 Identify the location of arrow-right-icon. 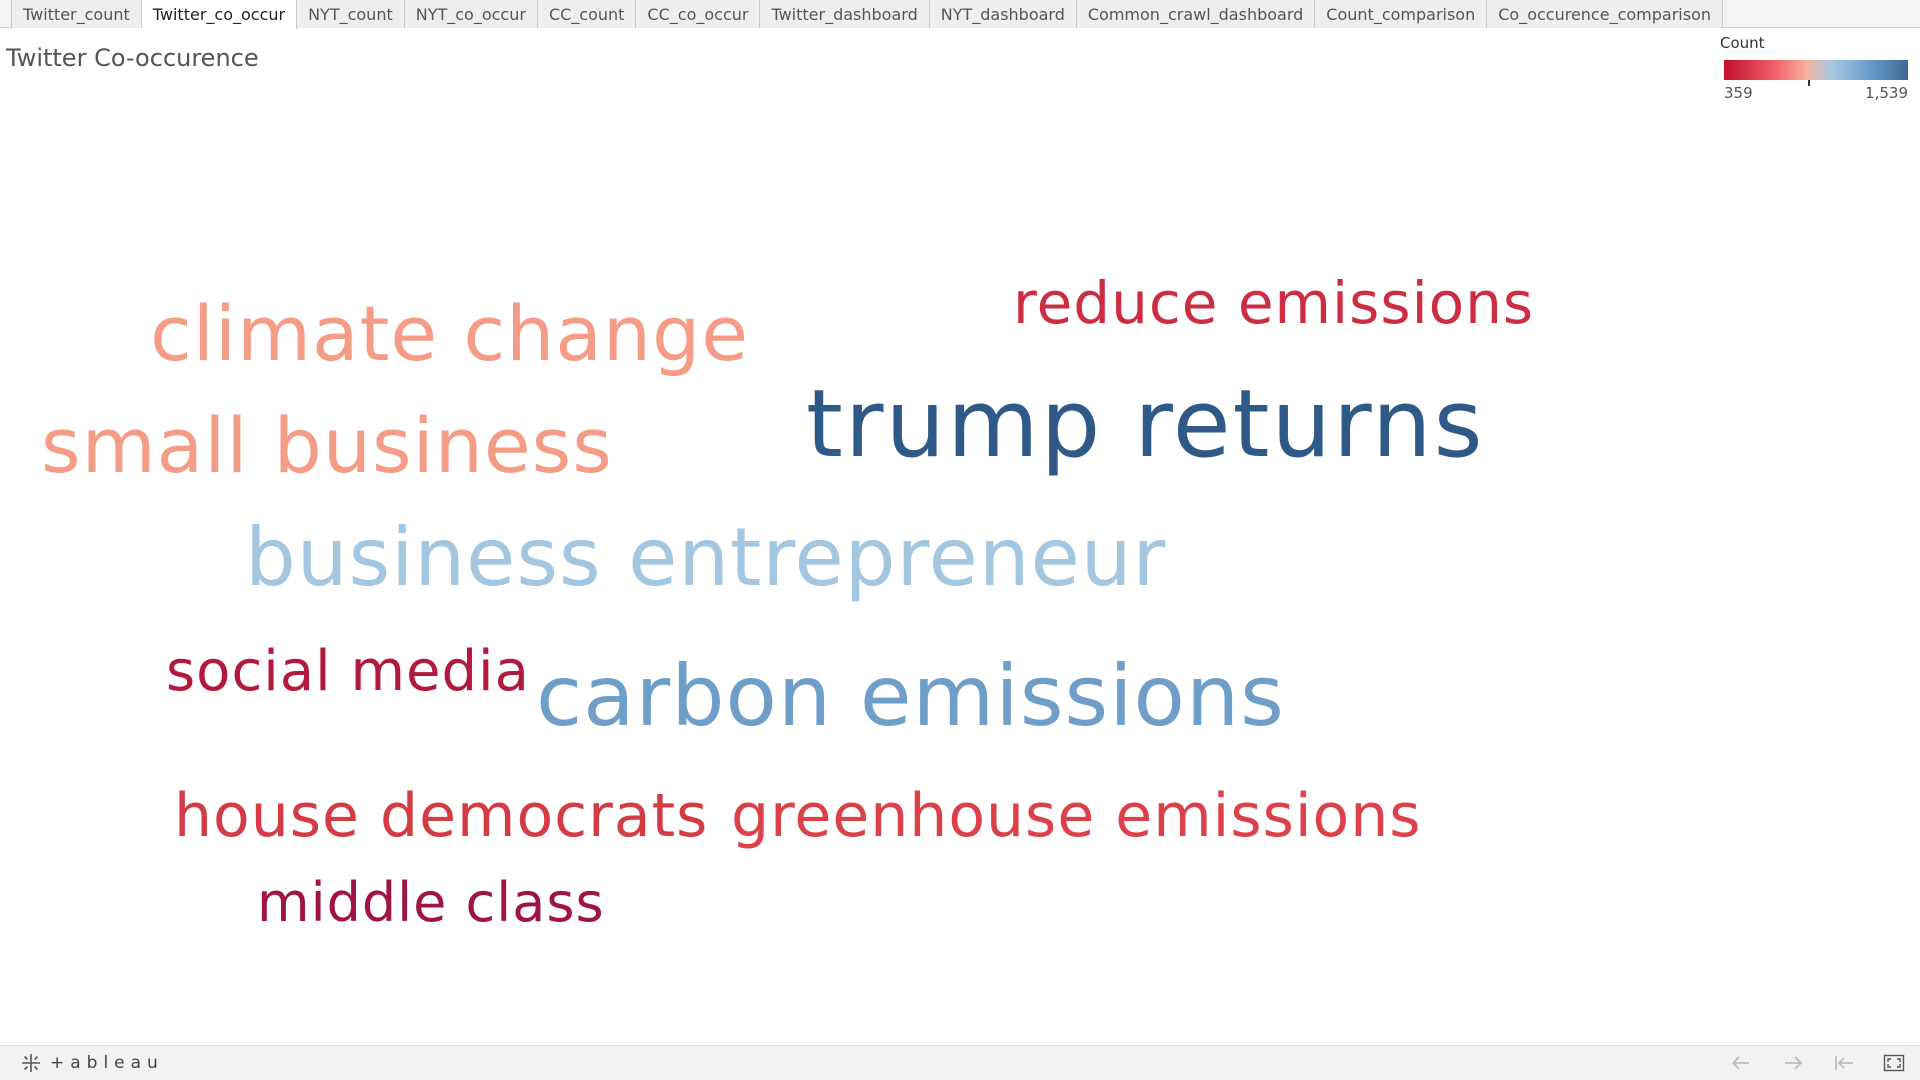
(1794, 1063).